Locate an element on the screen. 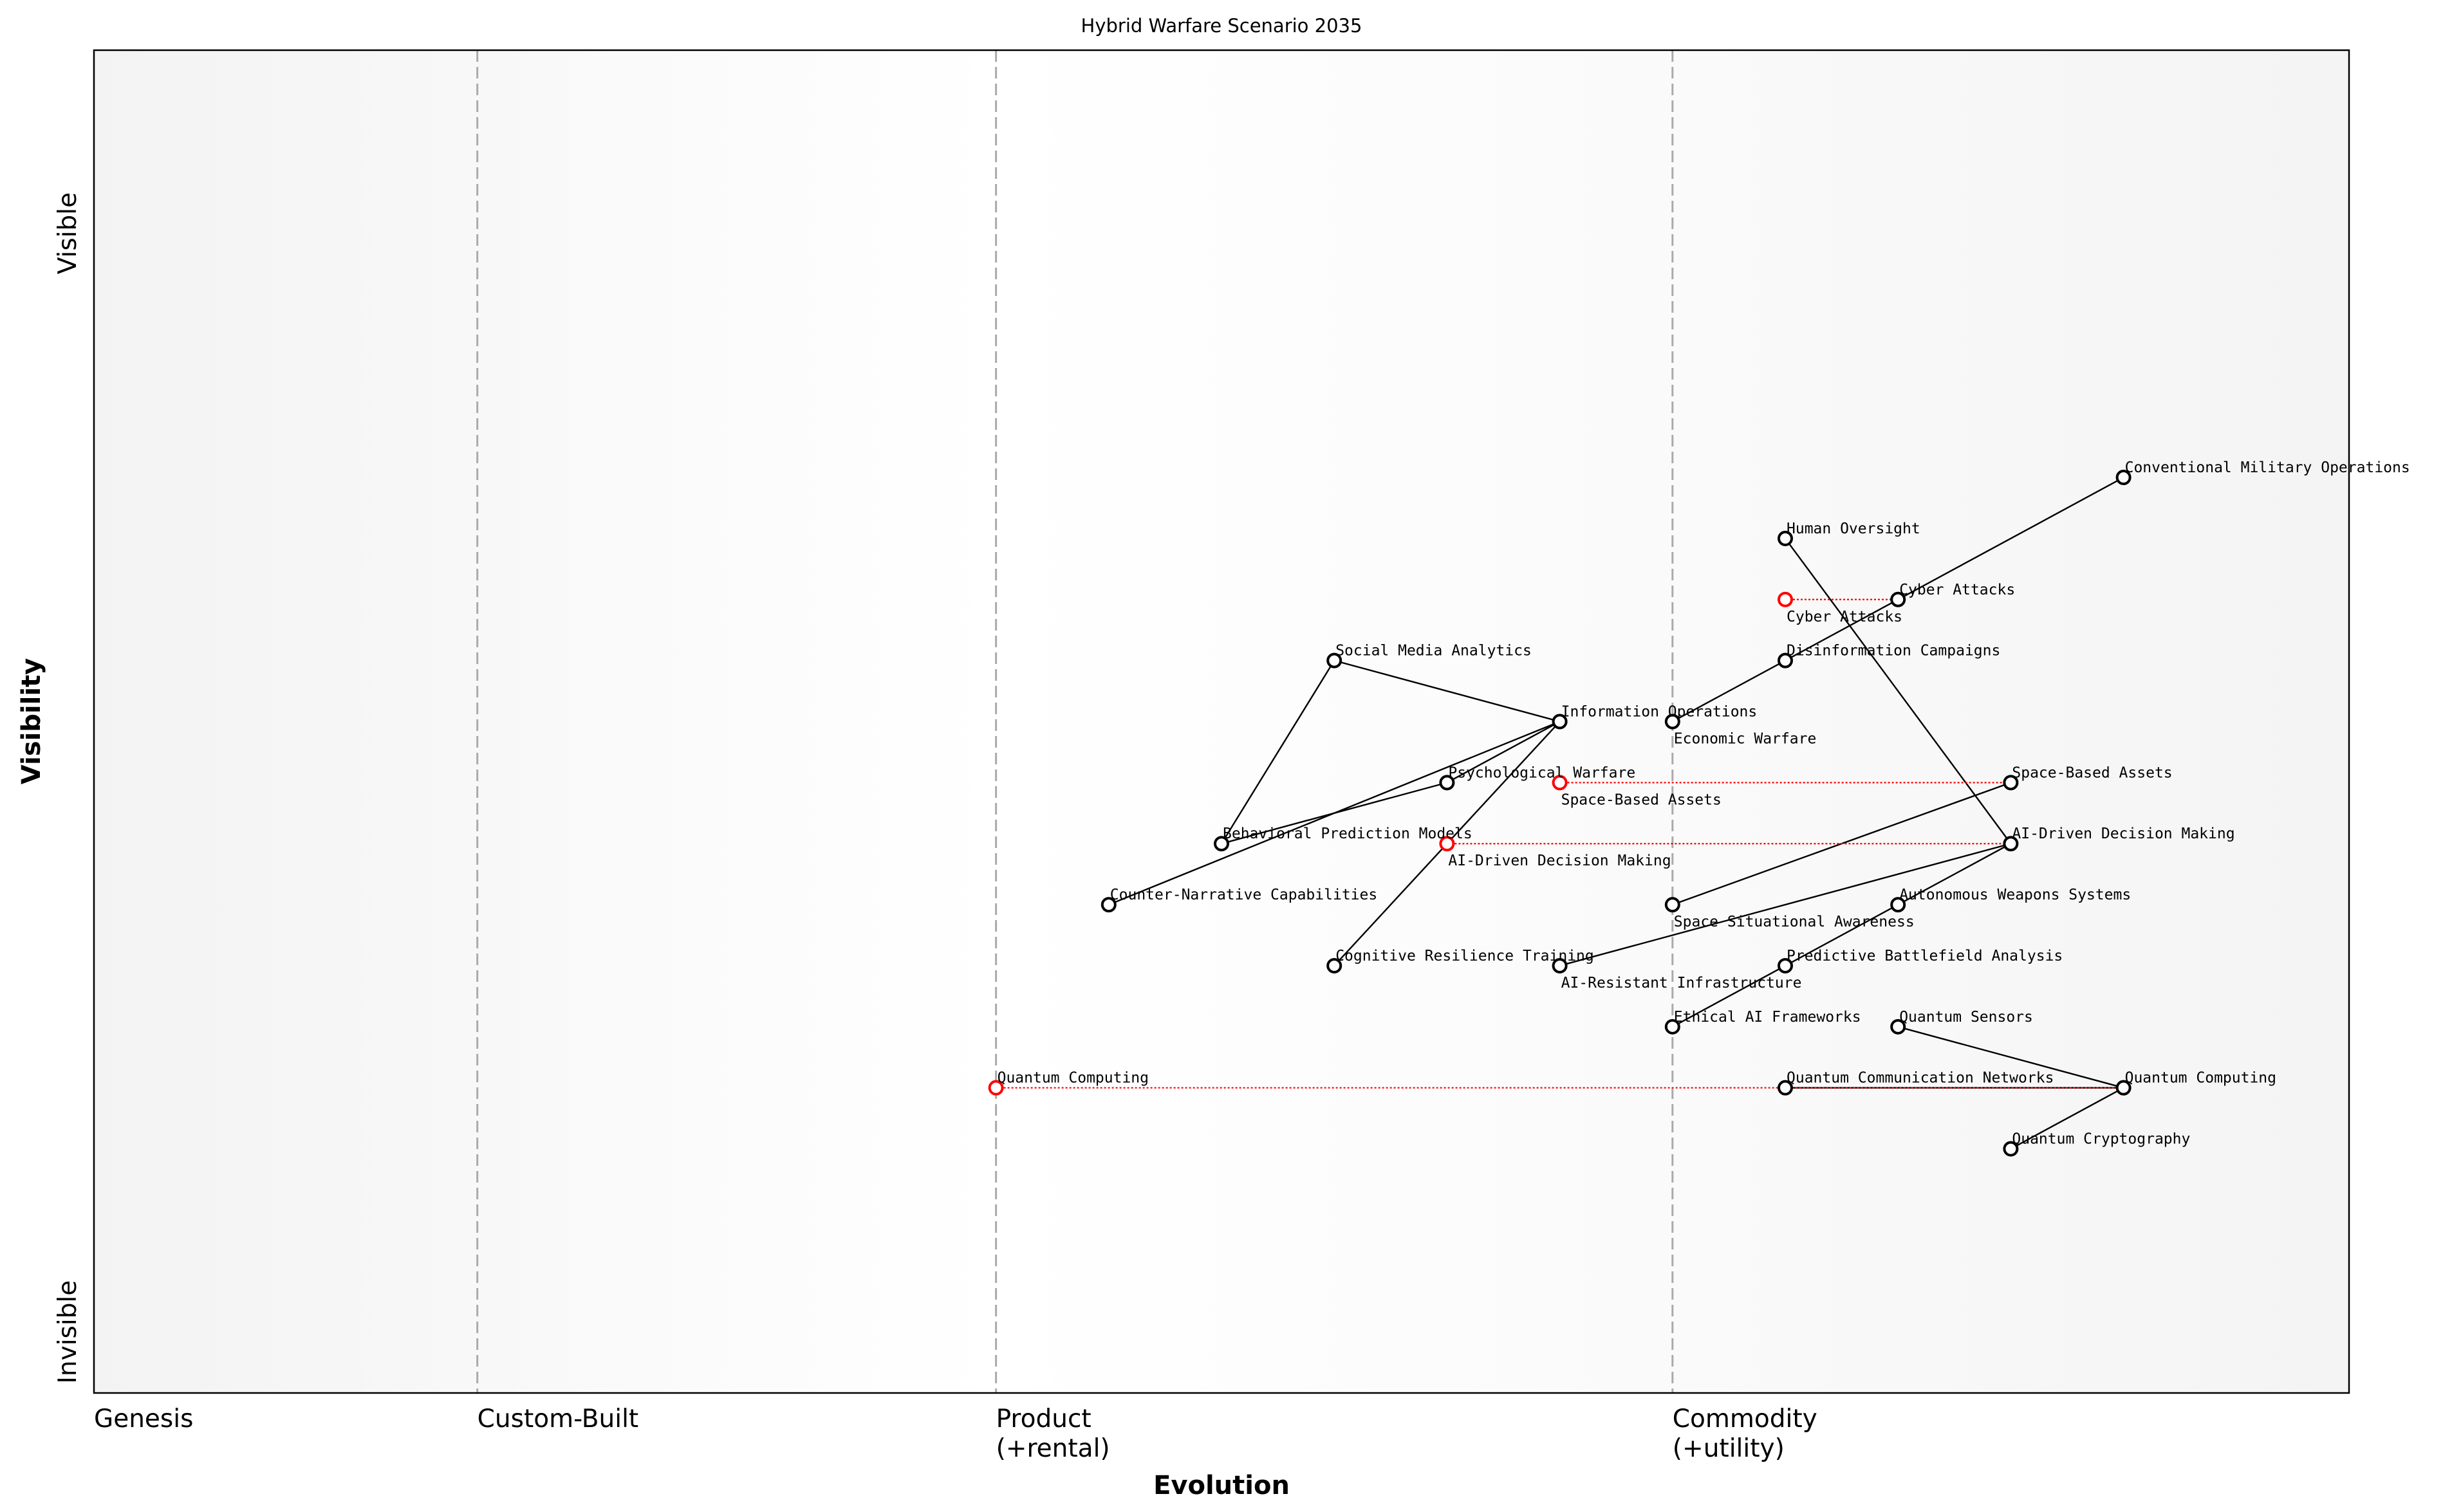  component-label: Quantum Cryptography is located at coordinates (2101, 1139).